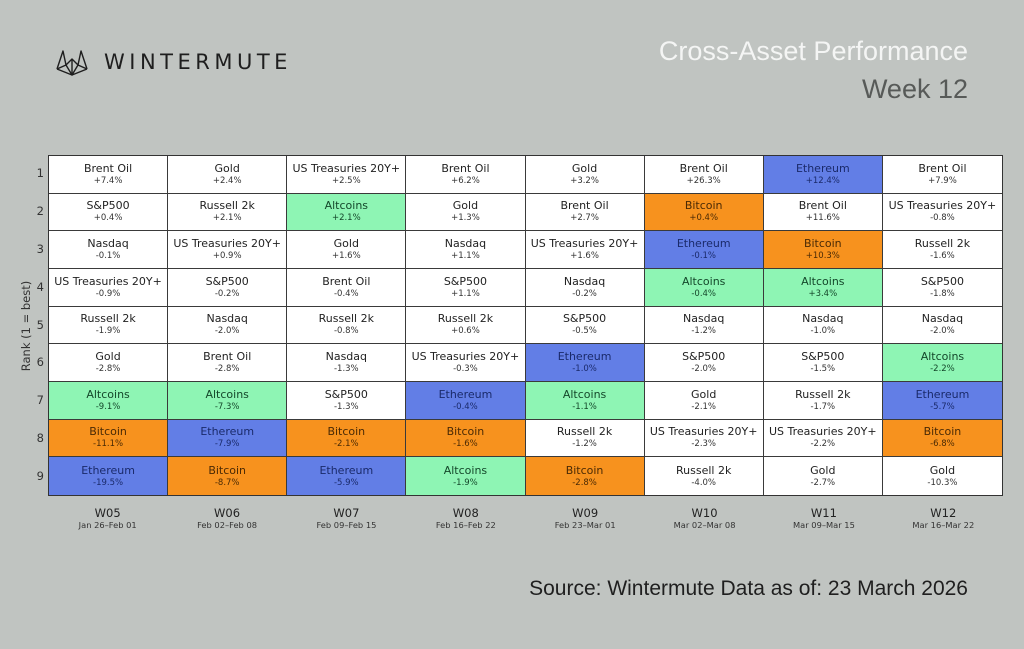 The height and width of the screenshot is (649, 1024). I want to click on asset-return: -1.9%, so click(108, 331).